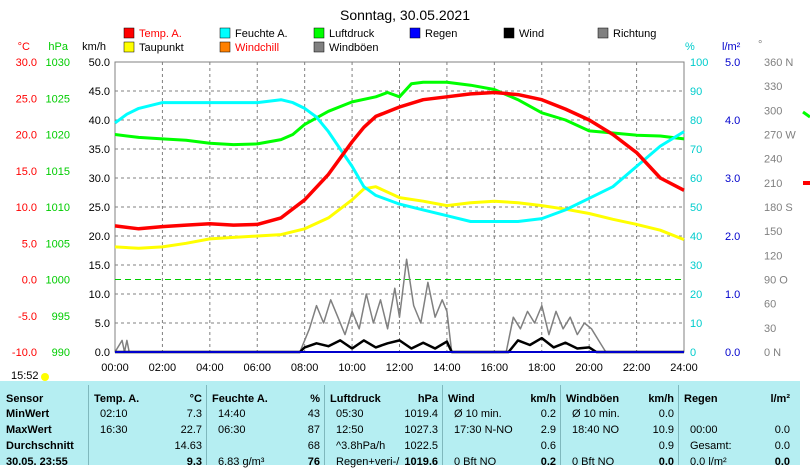 This screenshot has height=469, width=810. Describe the element at coordinates (704, 430) in the screenshot. I see `stats-time: 00:00` at that location.